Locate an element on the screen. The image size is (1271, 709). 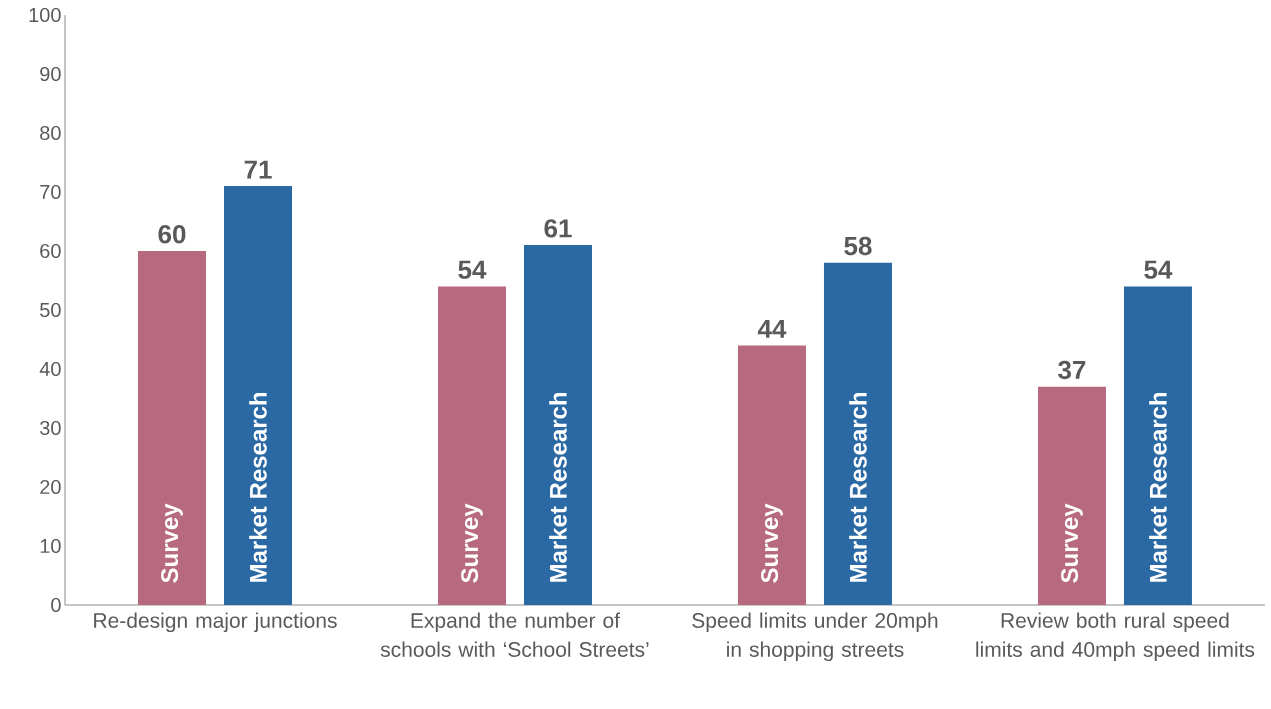
y-tick-label: 20 is located at coordinates (50, 487).